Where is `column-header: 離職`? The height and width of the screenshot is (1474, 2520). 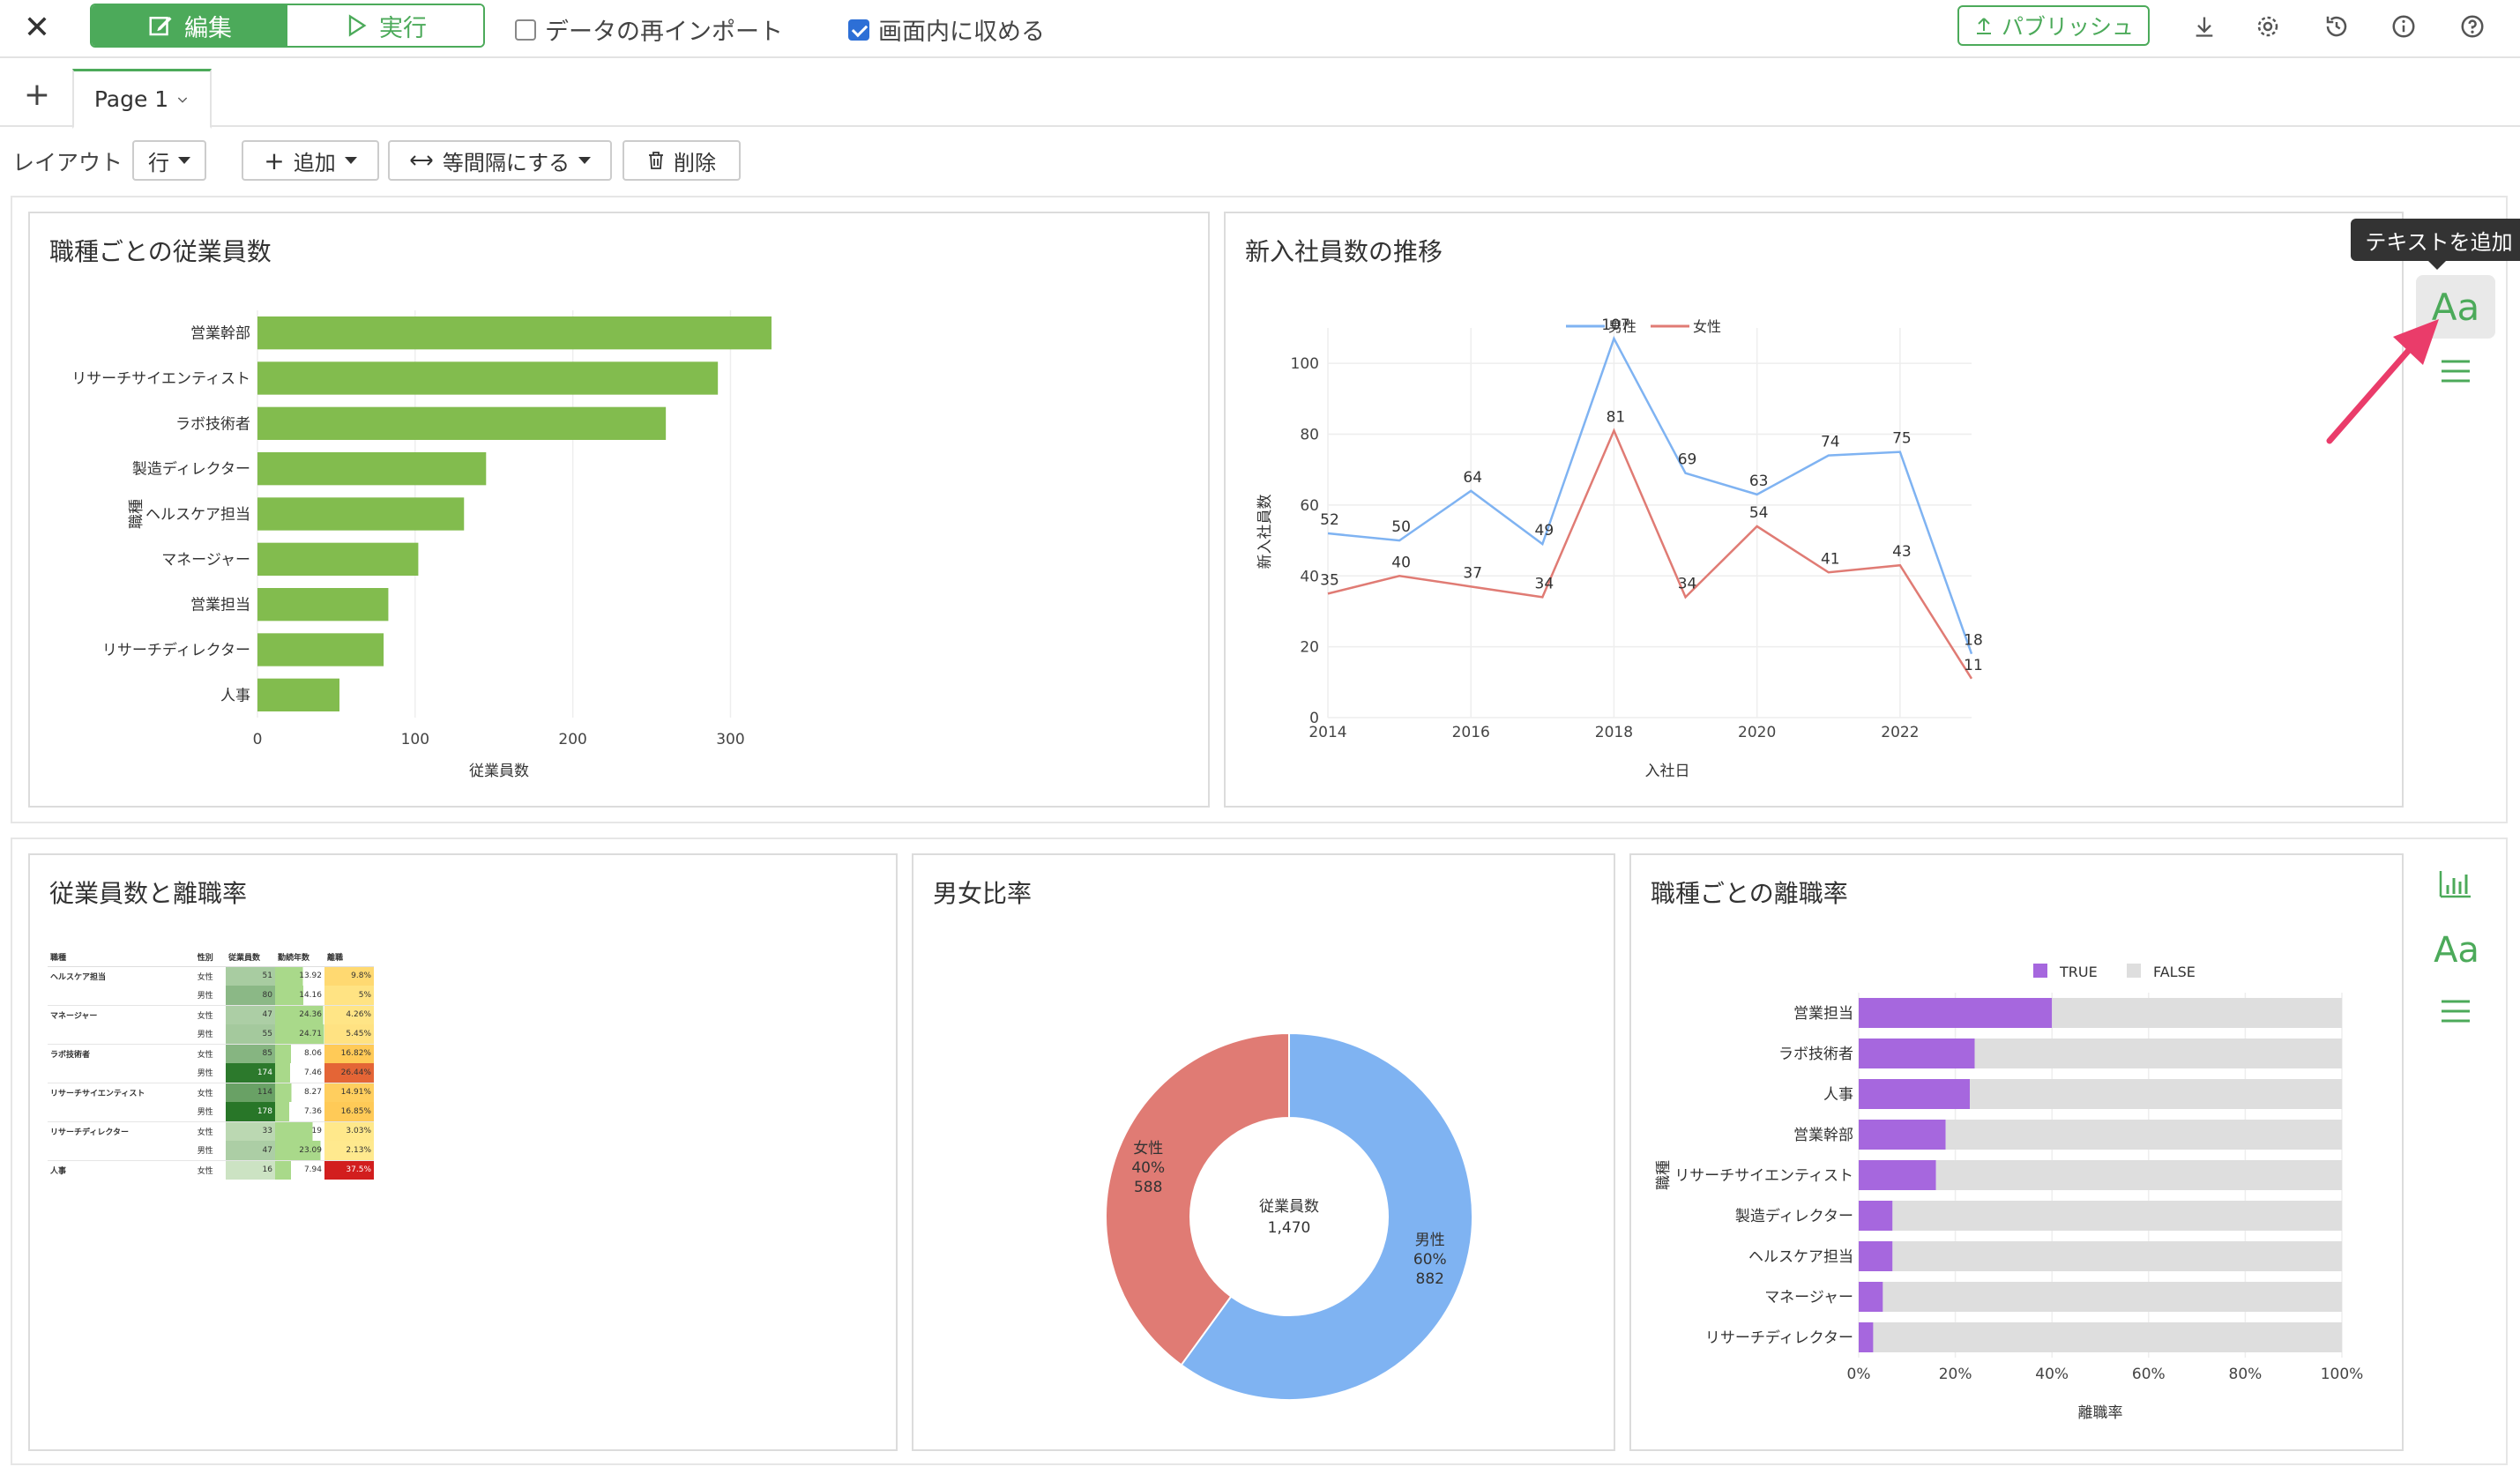 column-header: 離職 is located at coordinates (349, 958).